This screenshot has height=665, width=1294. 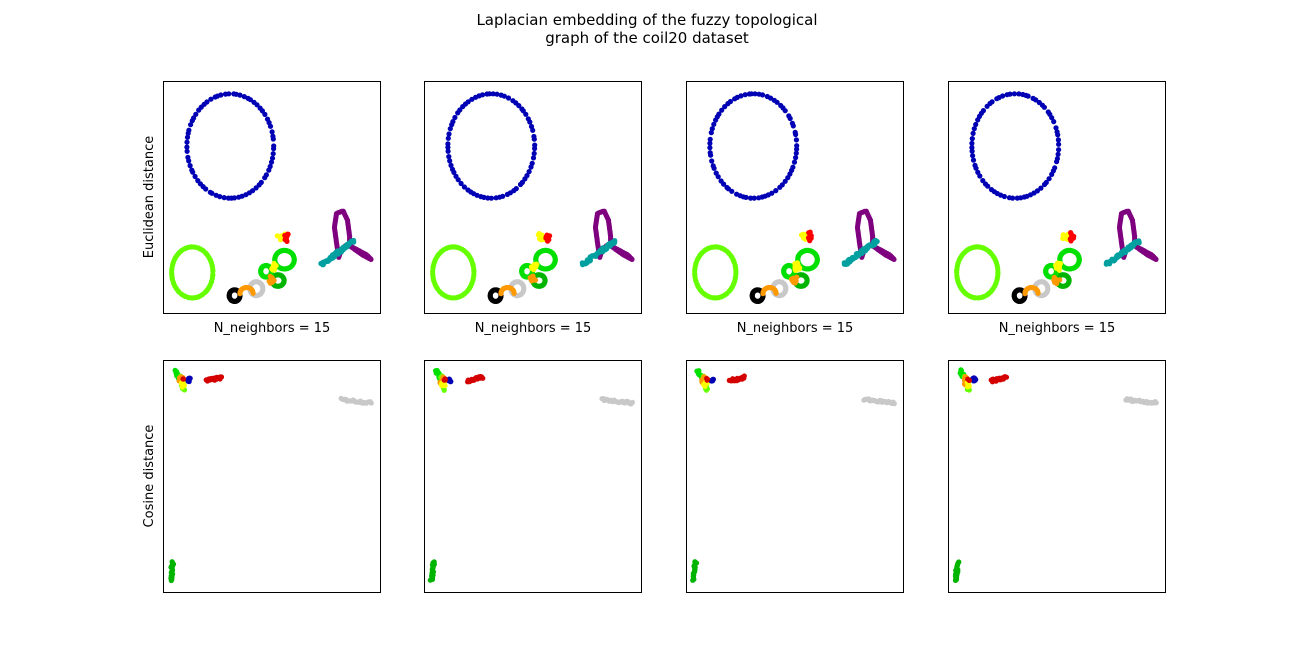 What do you see at coordinates (533, 328) in the screenshot?
I see `x-axis-label: N_neighbors = 15` at bounding box center [533, 328].